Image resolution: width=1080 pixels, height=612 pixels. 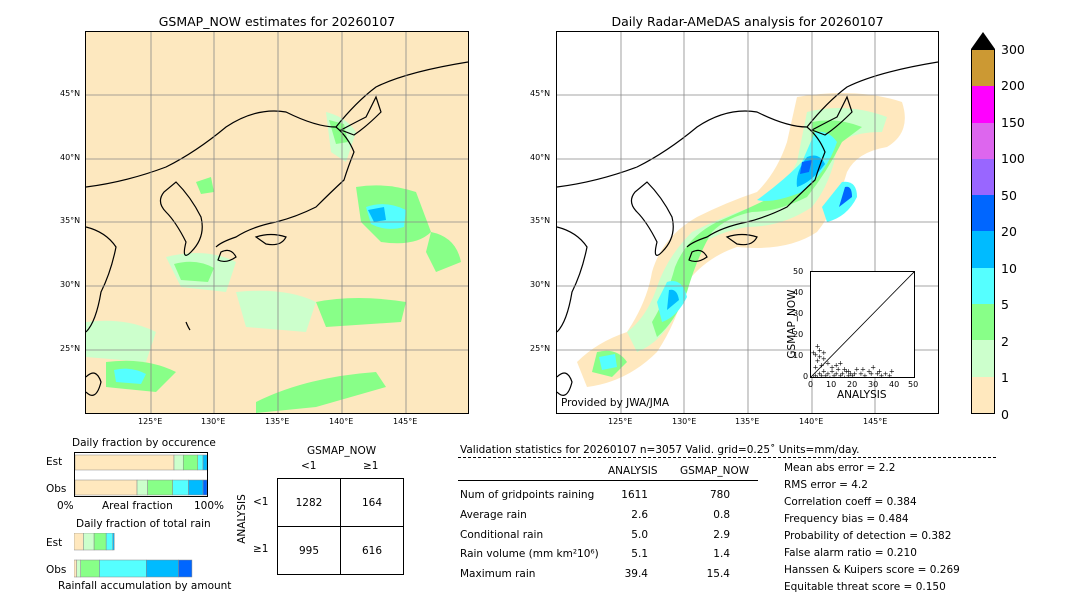 What do you see at coordinates (862, 395) in the screenshot?
I see `inset-xlabel: ANALYSIS` at bounding box center [862, 395].